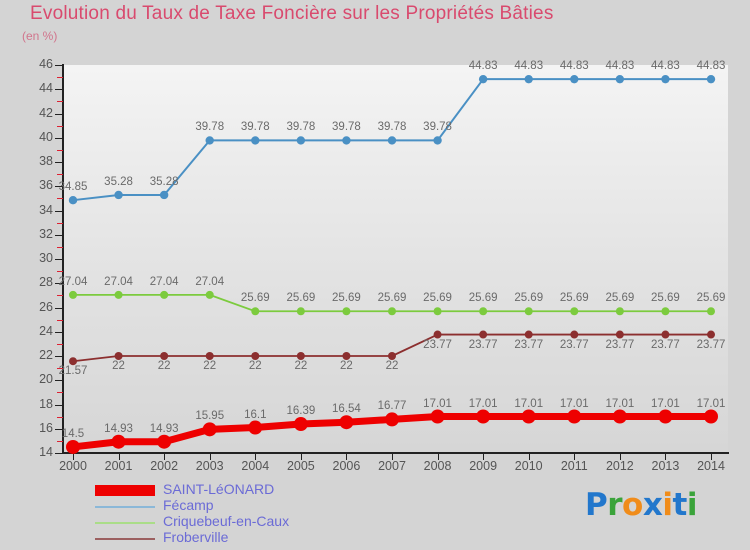 The width and height of the screenshot is (750, 550). I want to click on data-point-label: 15.95, so click(210, 416).